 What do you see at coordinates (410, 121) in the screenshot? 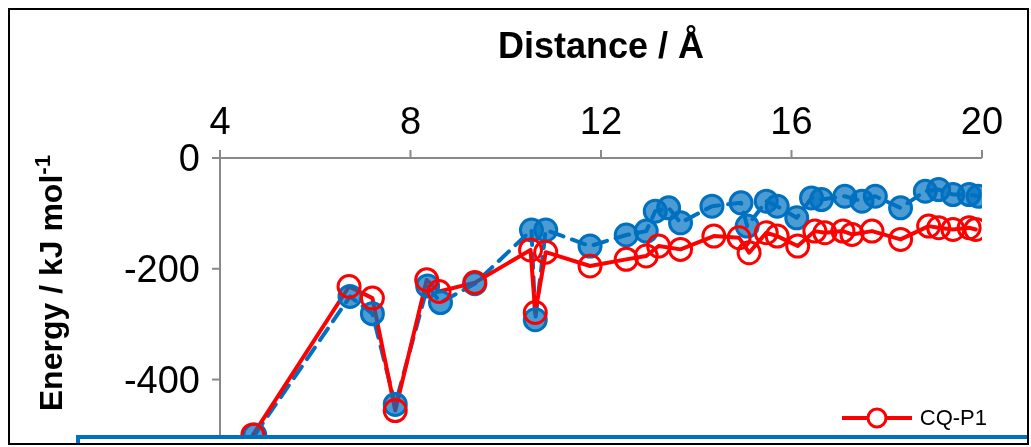
I see `x-tick-label: 8` at bounding box center [410, 121].